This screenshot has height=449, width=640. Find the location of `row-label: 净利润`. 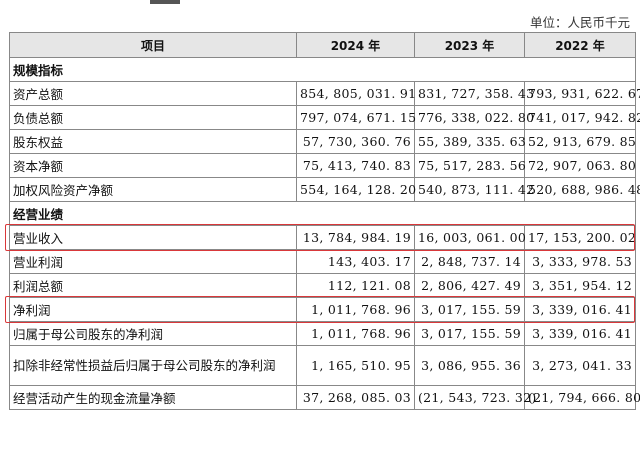

row-label: 净利润 is located at coordinates (153, 309).